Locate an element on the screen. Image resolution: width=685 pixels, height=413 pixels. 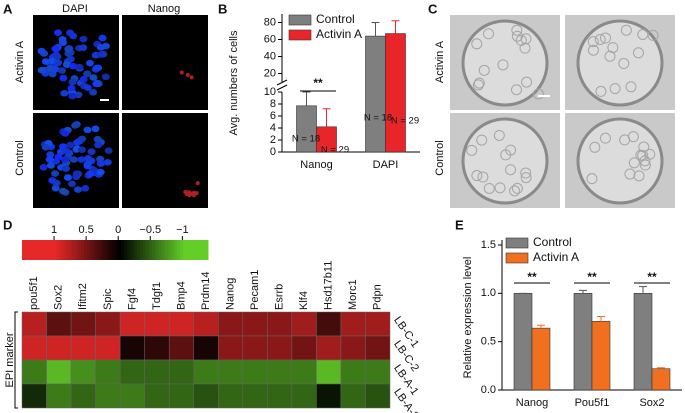
panel-label: E is located at coordinates (459, 224).